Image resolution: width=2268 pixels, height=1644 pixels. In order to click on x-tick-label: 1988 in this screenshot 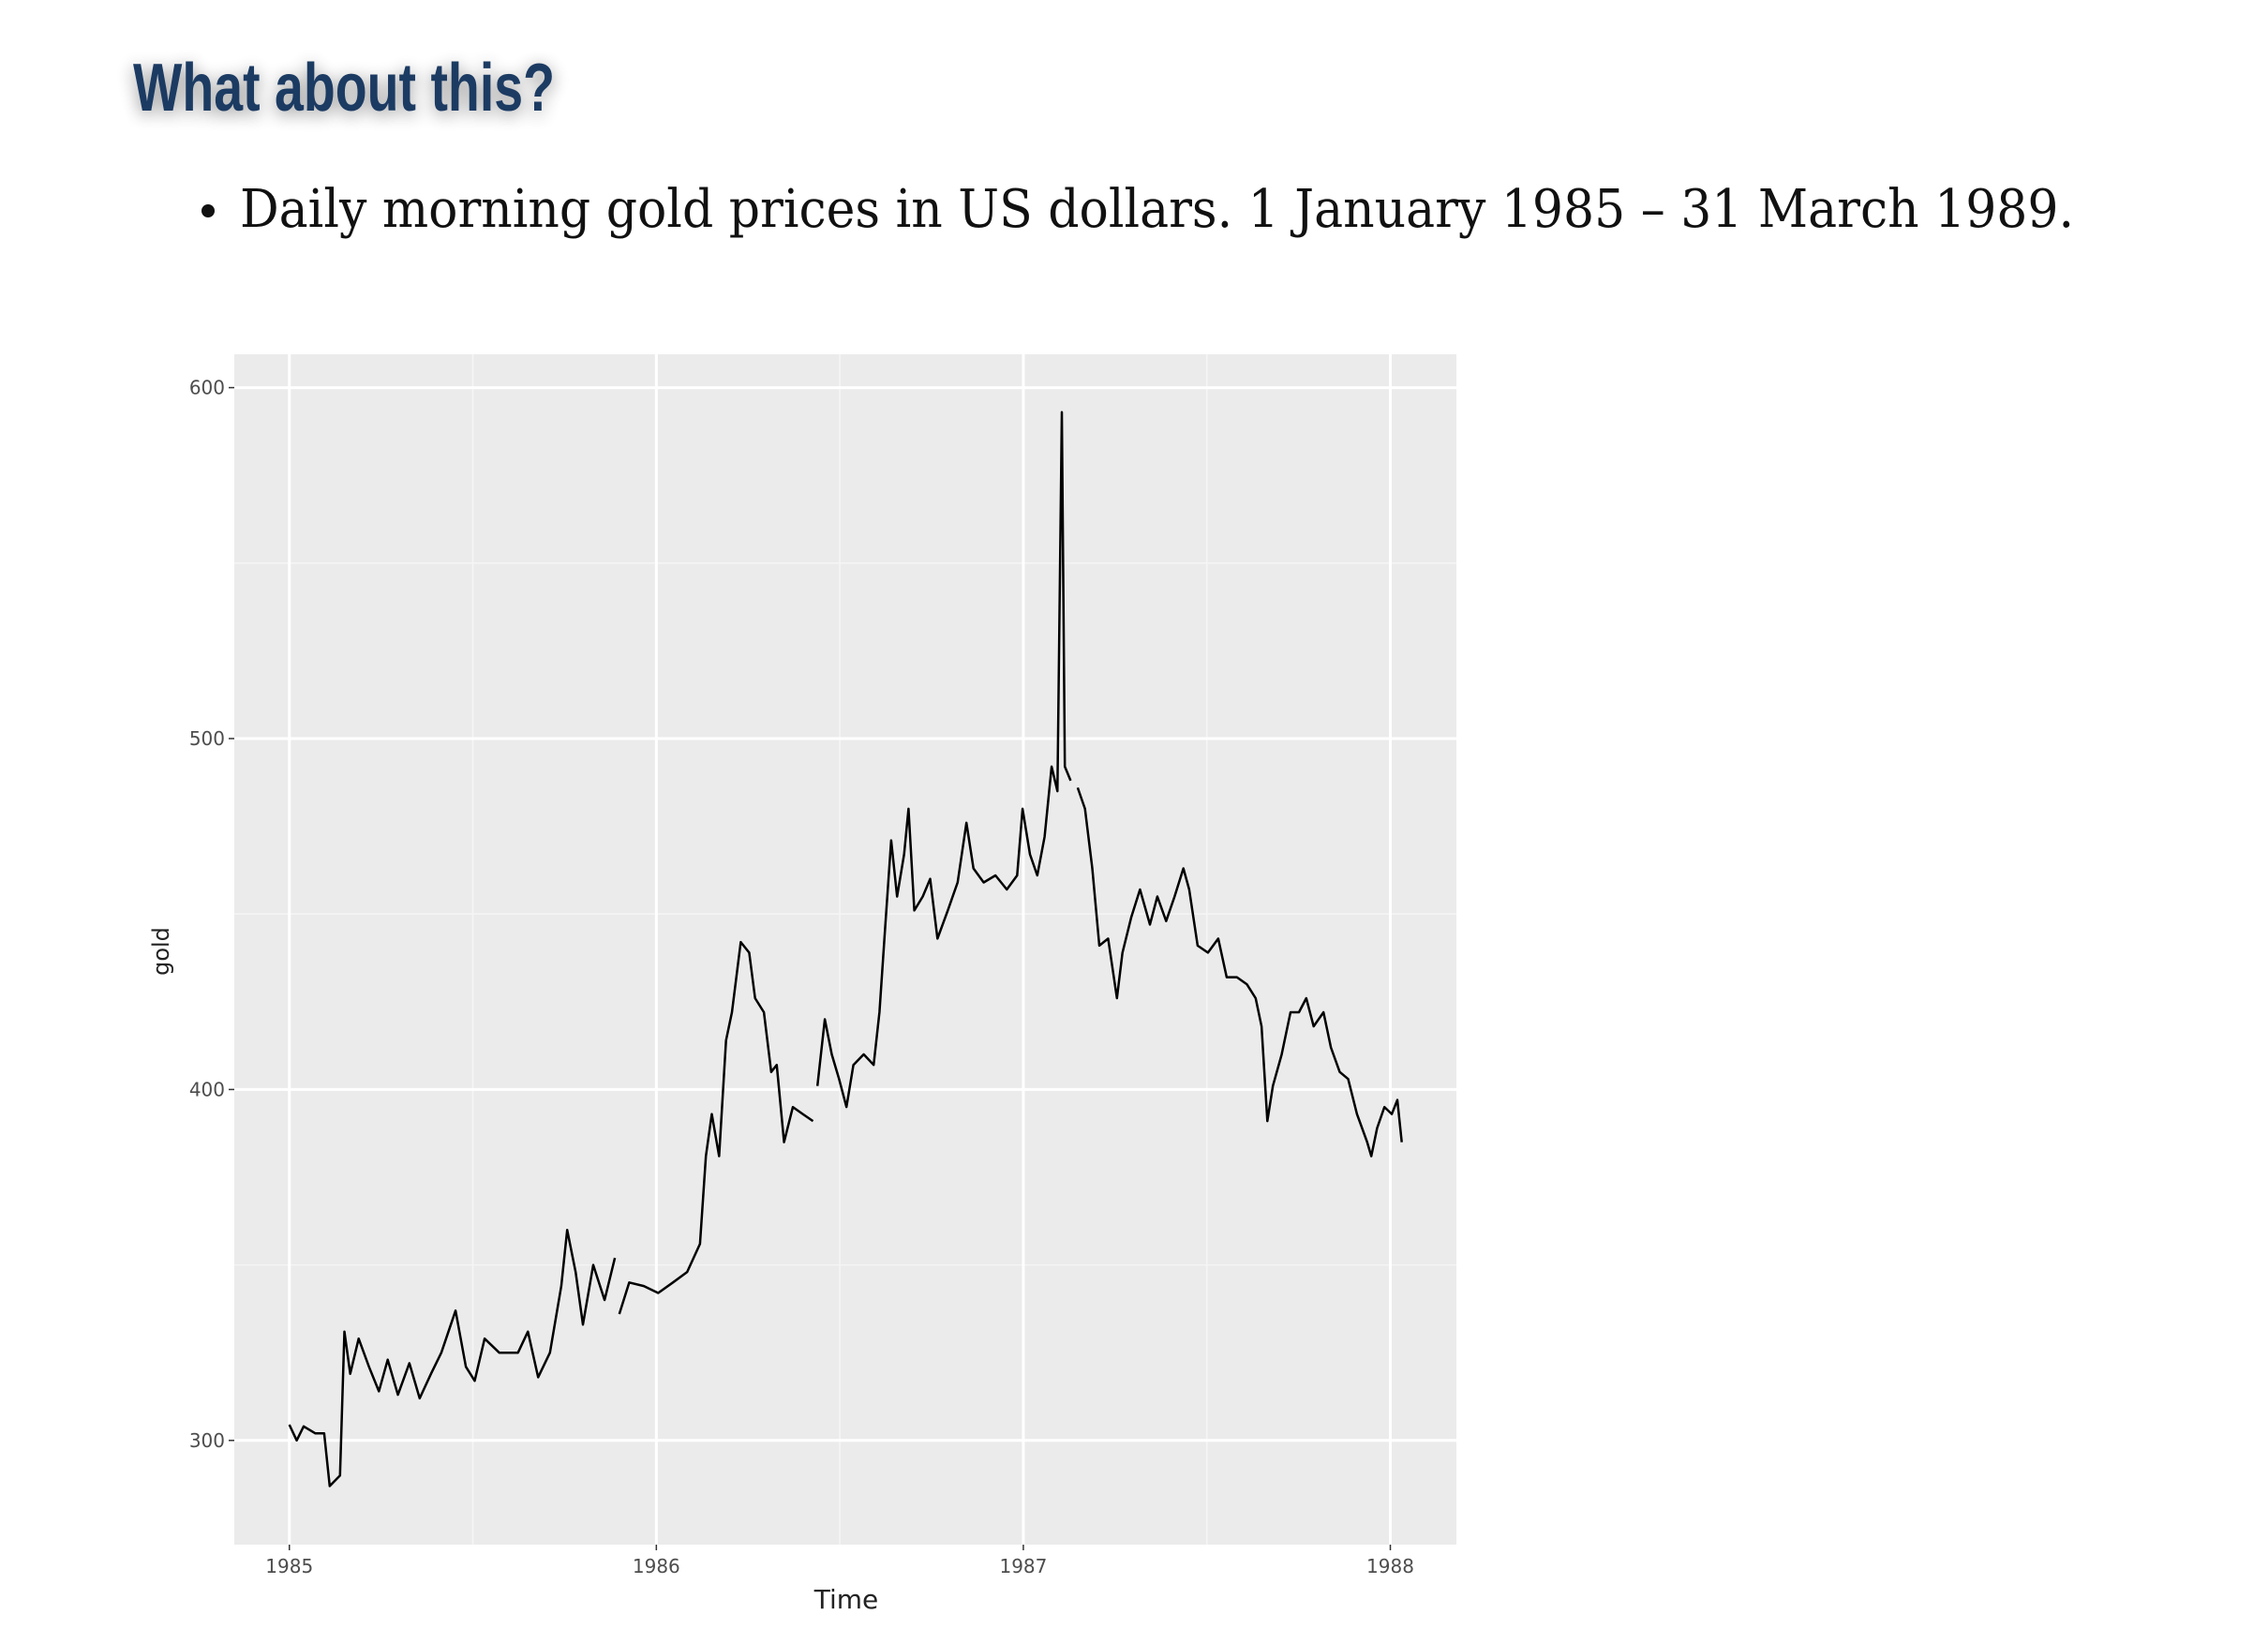, I will do `click(1390, 1566)`.